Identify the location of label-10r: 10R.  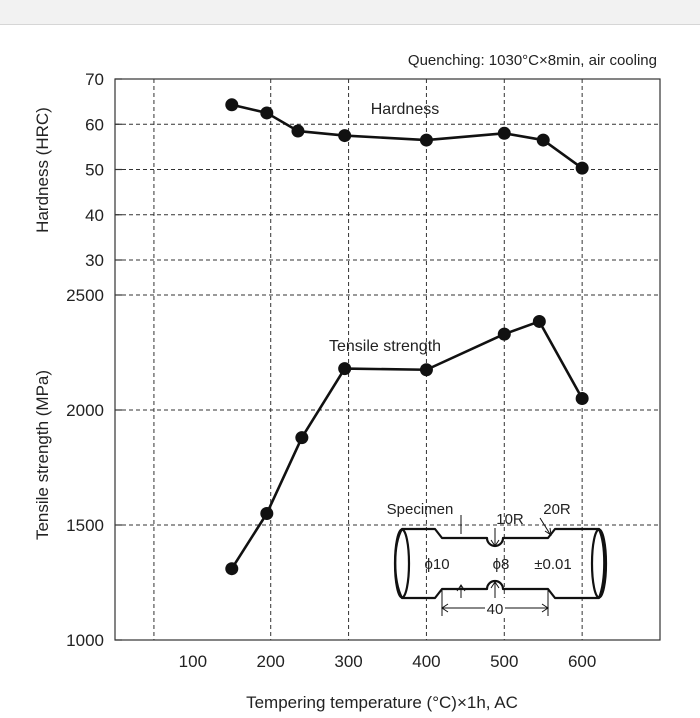
(510, 519).